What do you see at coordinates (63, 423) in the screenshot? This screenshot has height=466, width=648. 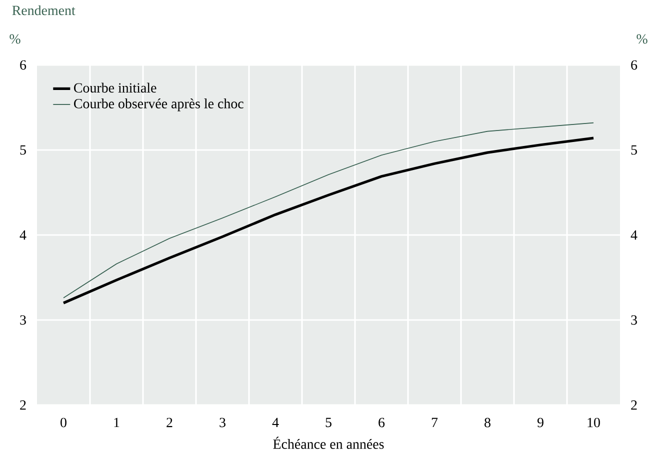 I see `x-tick-label: 0` at bounding box center [63, 423].